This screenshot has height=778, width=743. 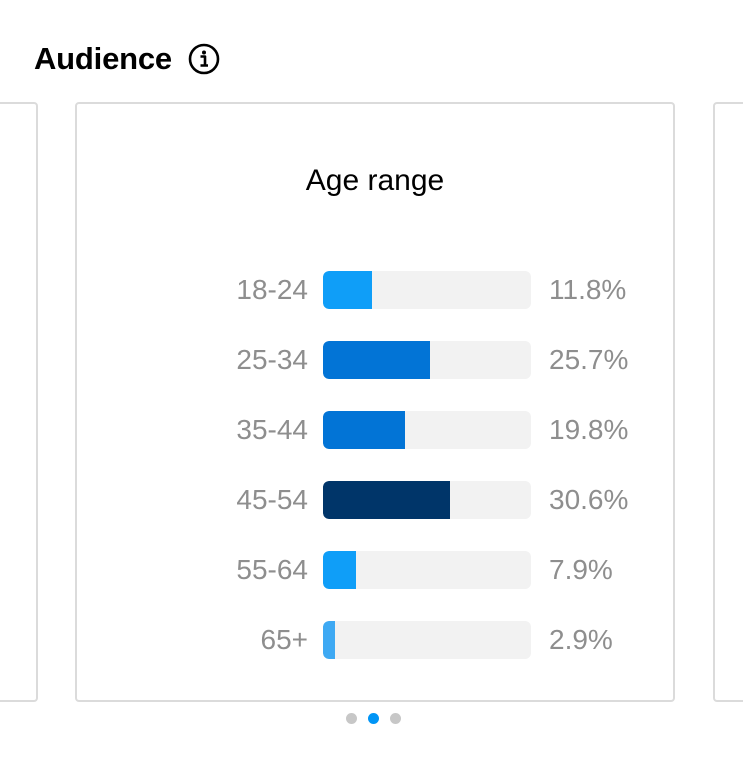 I want to click on age-row-25-34: 25-34 25.7%, so click(x=375, y=360).